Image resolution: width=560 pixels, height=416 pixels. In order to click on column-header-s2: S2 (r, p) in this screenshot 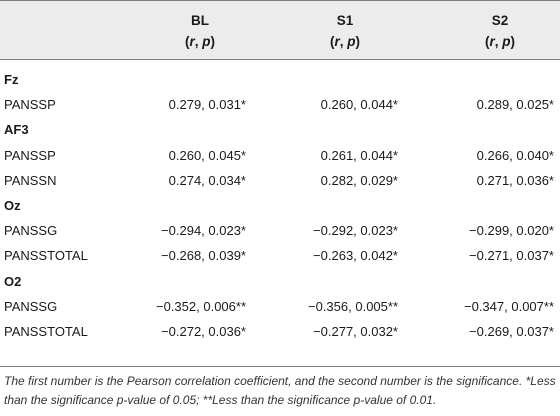, I will do `click(500, 31)`.